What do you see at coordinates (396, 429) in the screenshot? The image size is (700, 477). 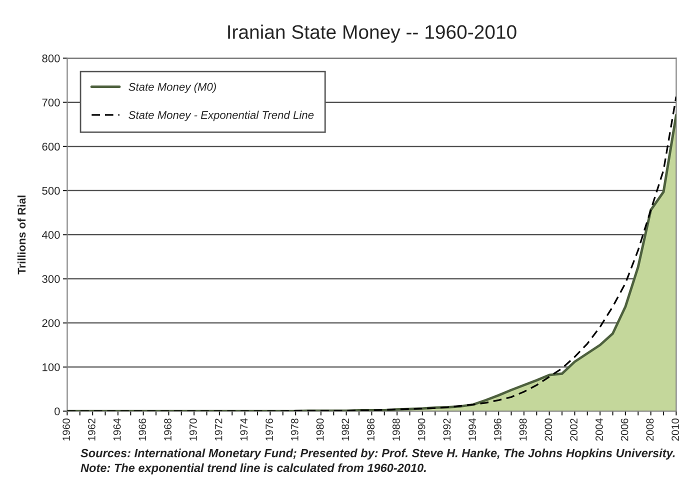 I see `x-tick-label: 1988` at bounding box center [396, 429].